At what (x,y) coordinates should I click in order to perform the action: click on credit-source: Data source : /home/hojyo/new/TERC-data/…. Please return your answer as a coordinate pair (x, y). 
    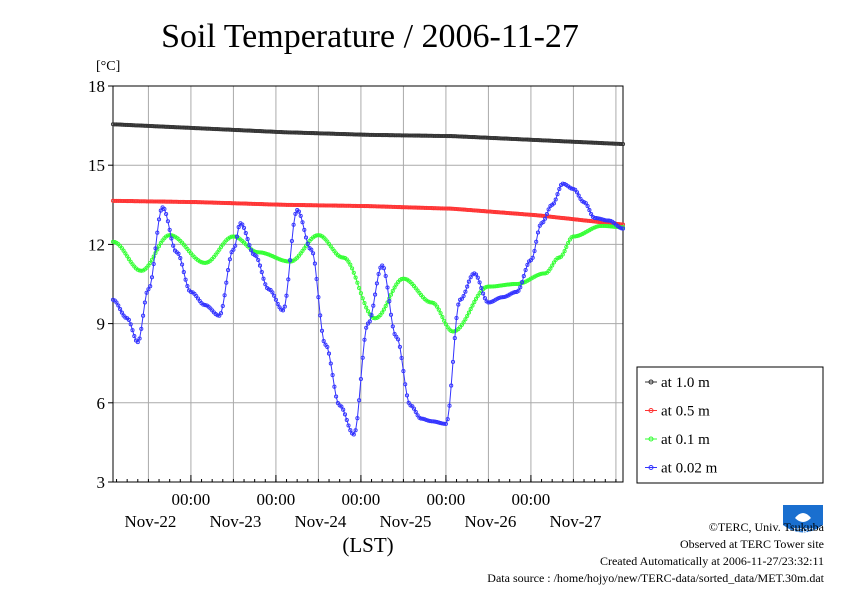
    Looking at the image, I should click on (655, 578).